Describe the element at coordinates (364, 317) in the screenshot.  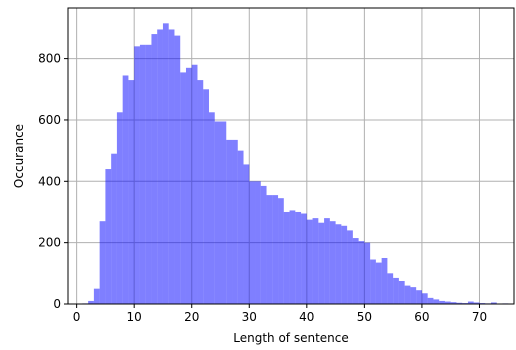
I see `x-tick-label: 50` at that location.